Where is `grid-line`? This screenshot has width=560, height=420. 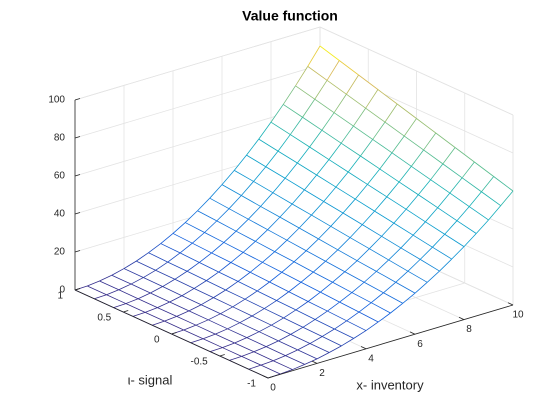 grid-line is located at coordinates (416, 71).